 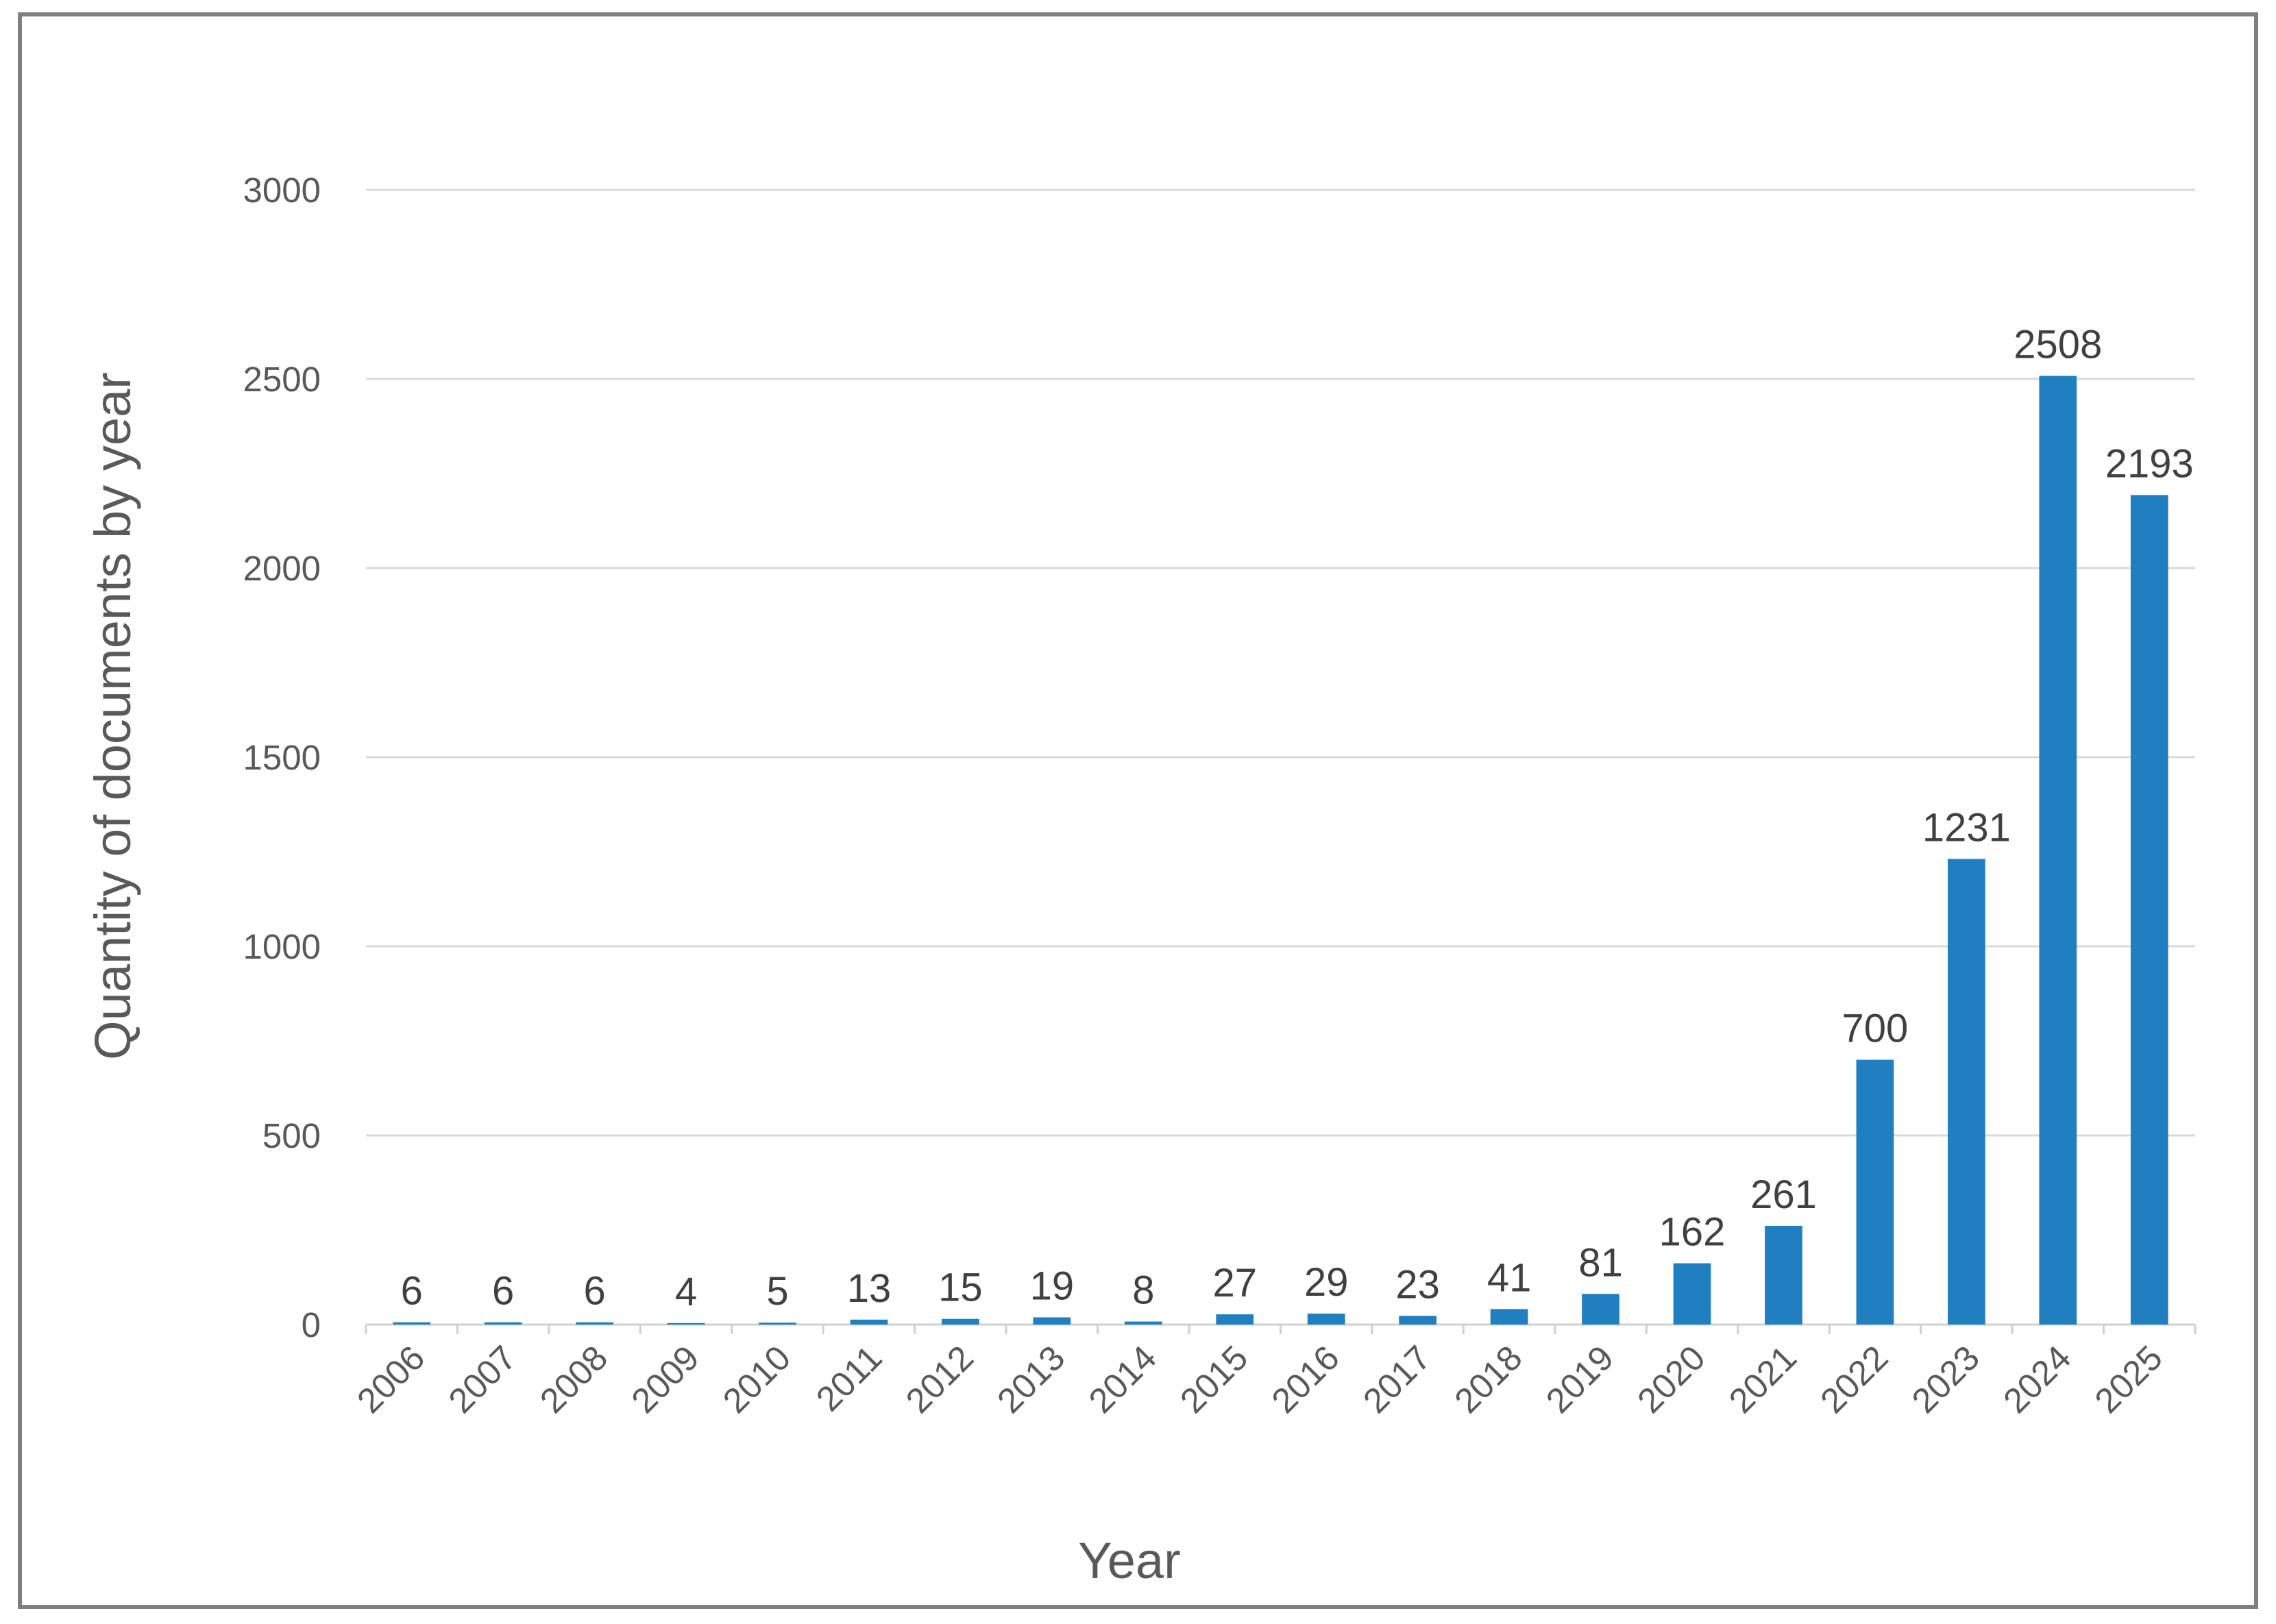 I want to click on x-tick-label: 2008, so click(x=574, y=1379).